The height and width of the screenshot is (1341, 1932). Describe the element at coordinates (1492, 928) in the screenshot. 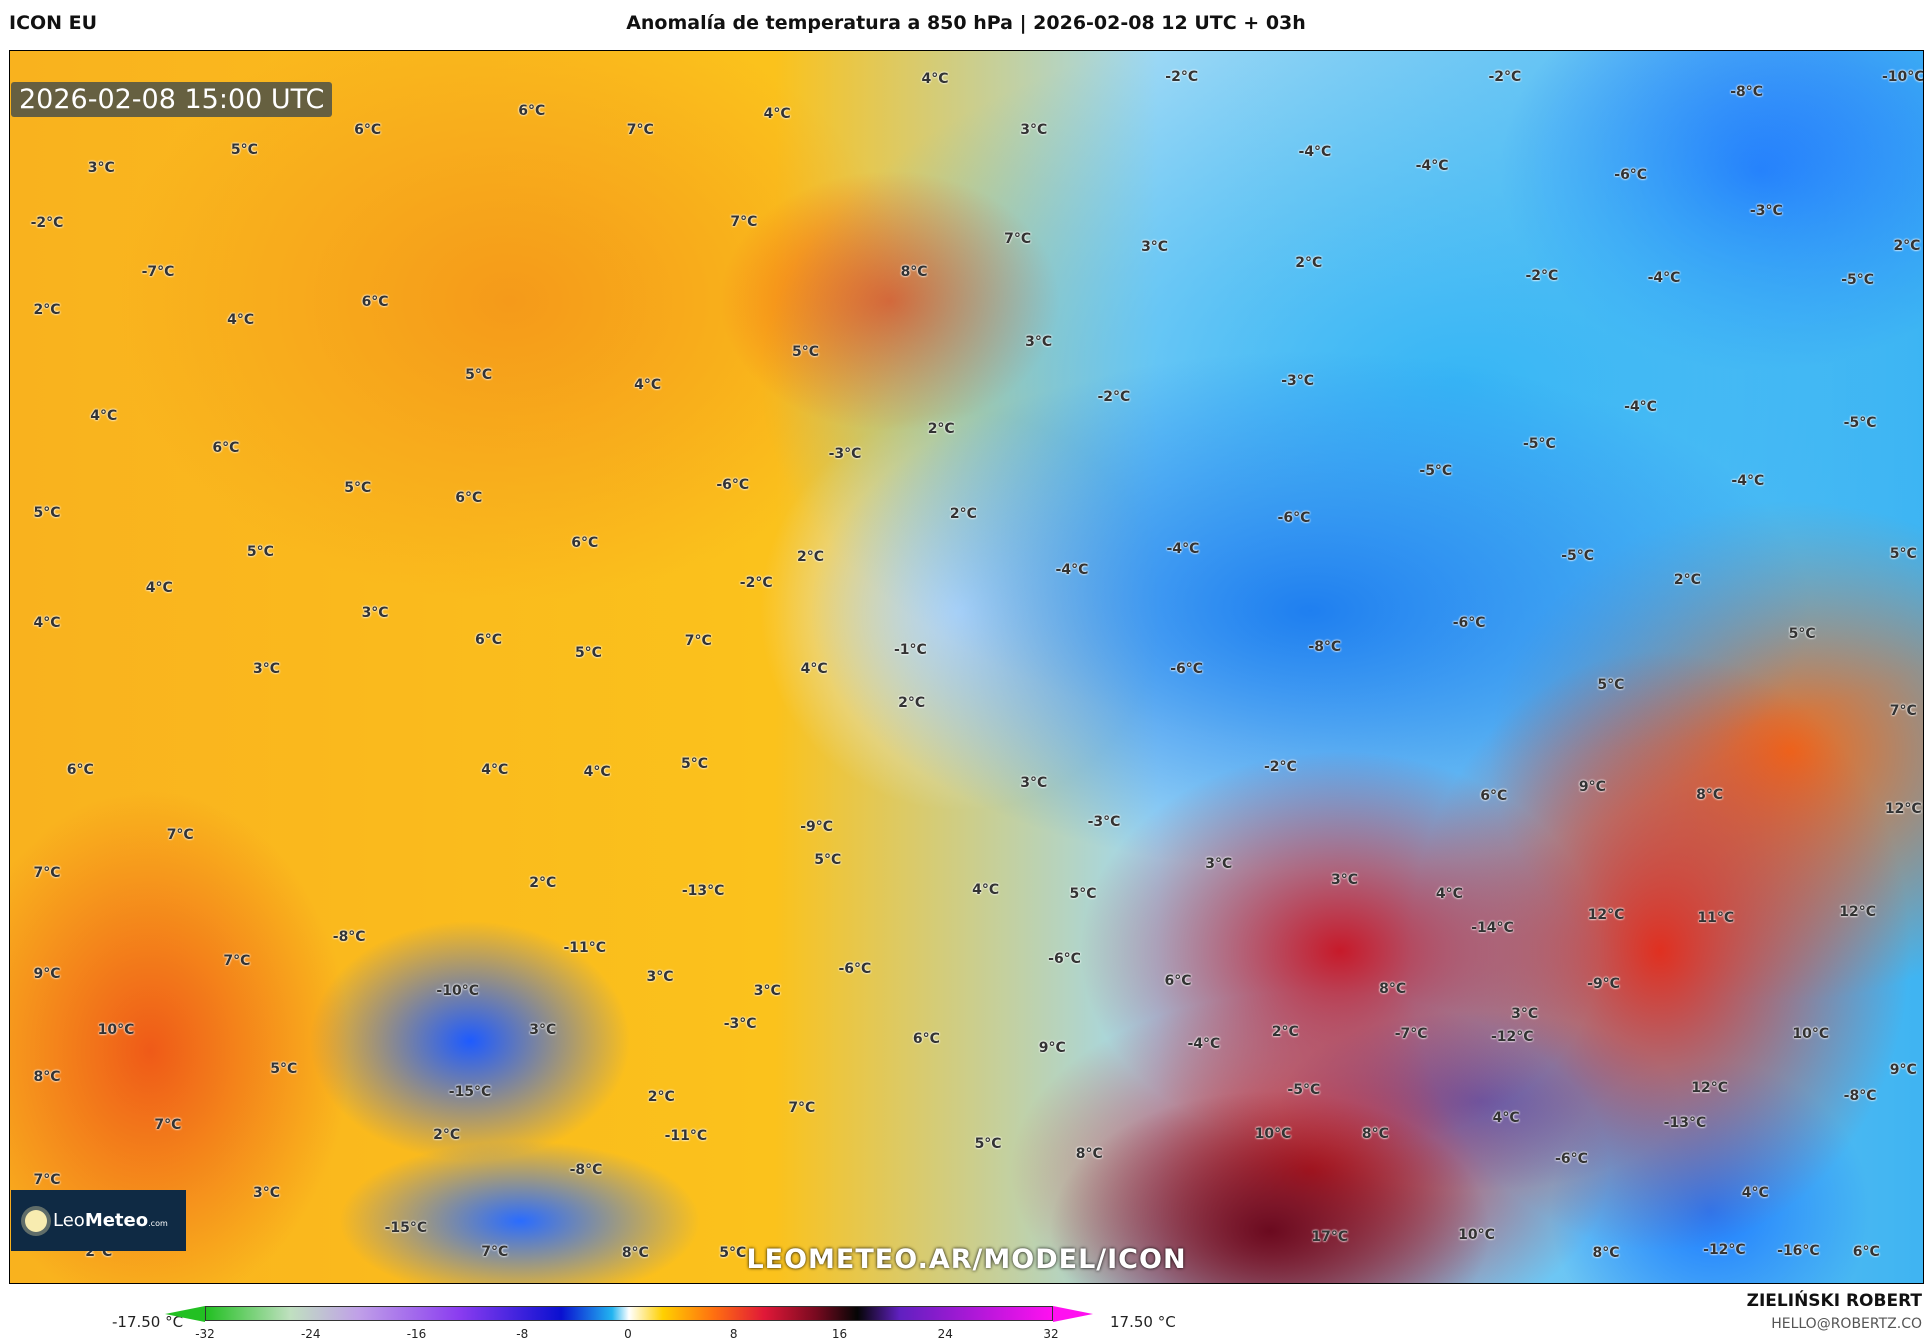

I see `temperature-label: -14°C` at that location.